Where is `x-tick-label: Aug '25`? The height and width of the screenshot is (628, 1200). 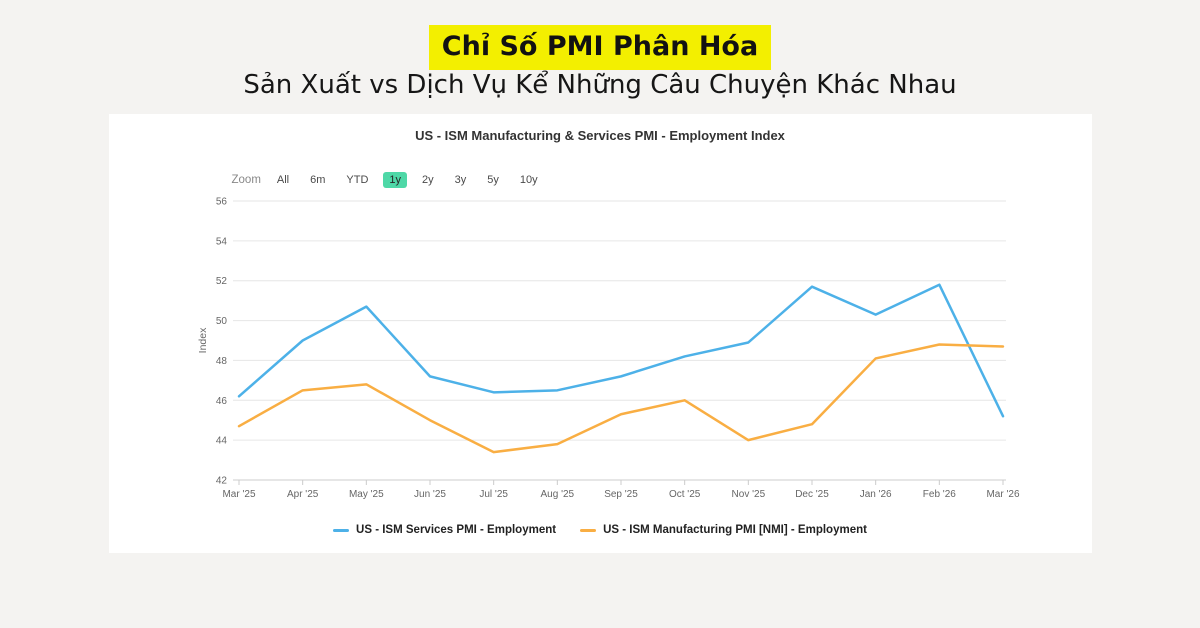
x-tick-label: Aug '25 is located at coordinates (557, 494).